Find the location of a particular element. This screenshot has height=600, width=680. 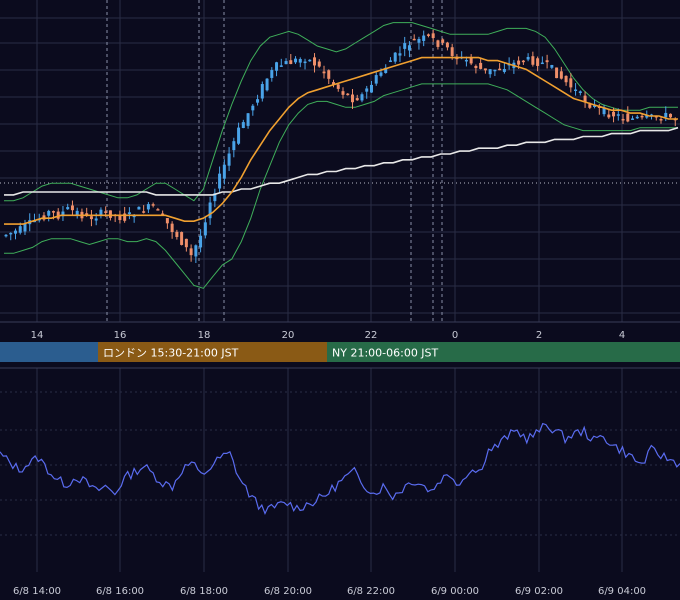

osc-x-tick-label-2: 6/8 18:00 is located at coordinates (204, 591).